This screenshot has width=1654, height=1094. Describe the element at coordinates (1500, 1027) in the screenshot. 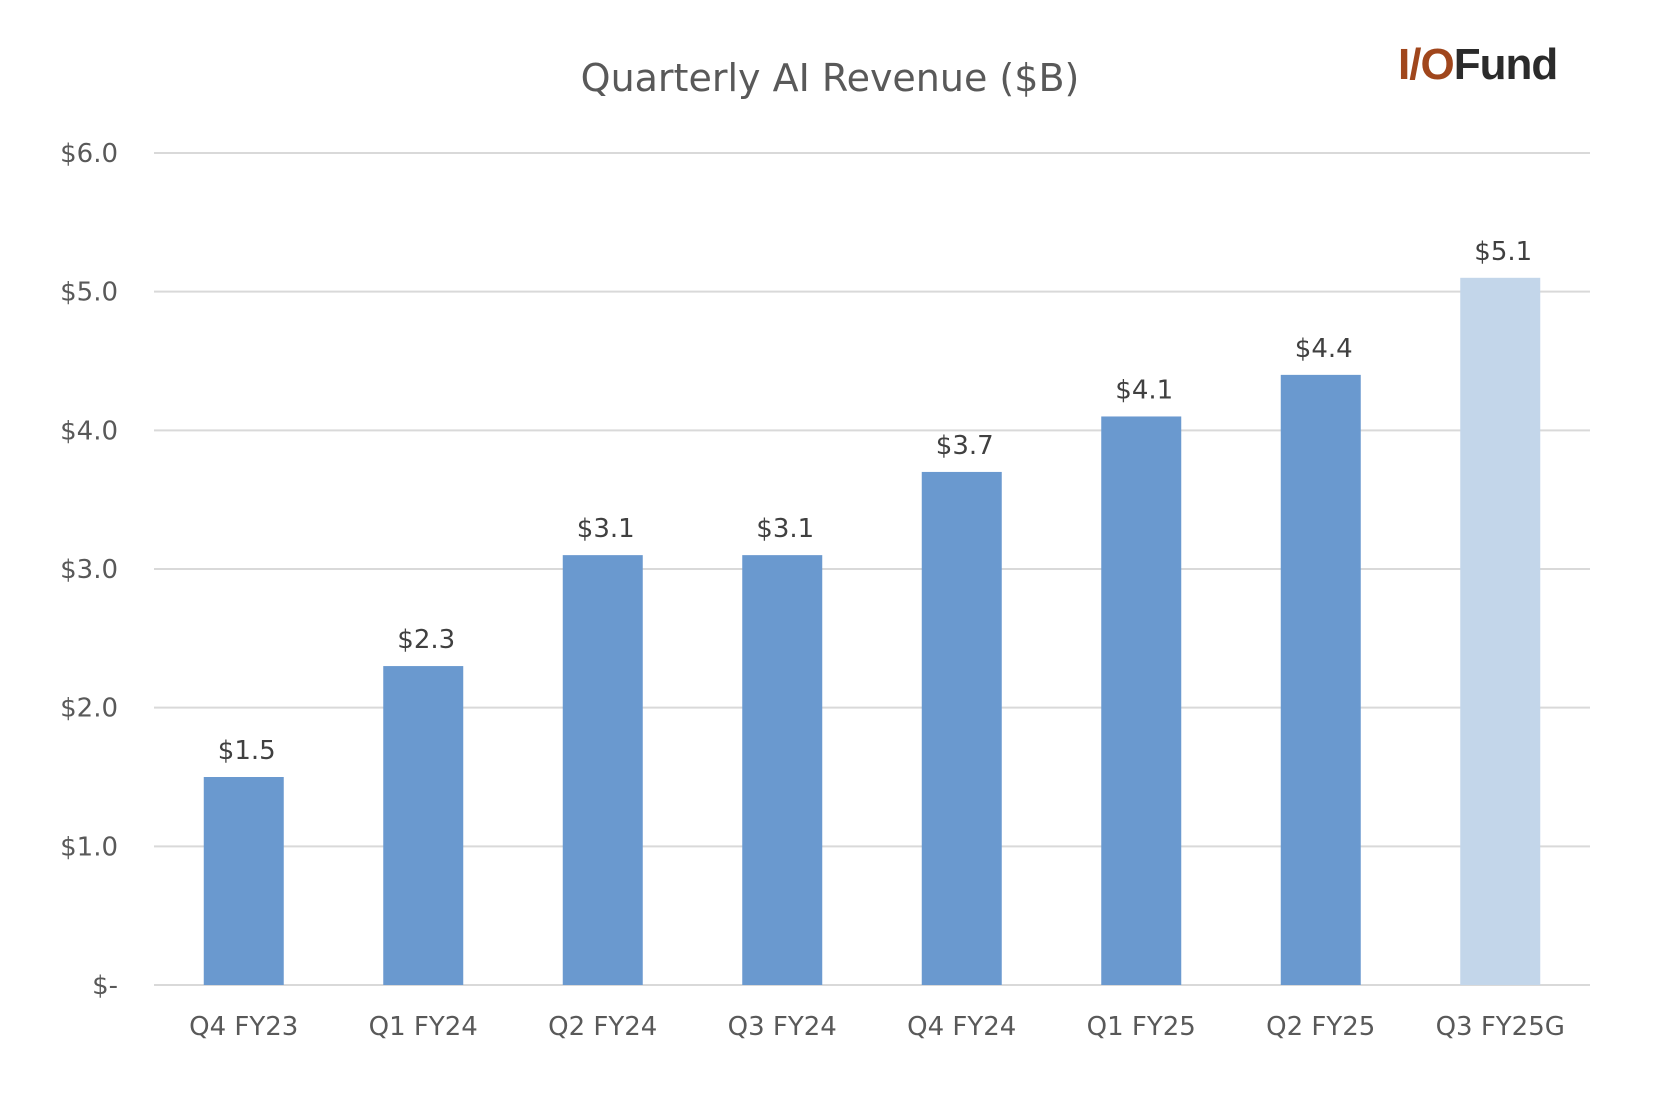

I see `x-tick-label: Q3 FY25G` at that location.